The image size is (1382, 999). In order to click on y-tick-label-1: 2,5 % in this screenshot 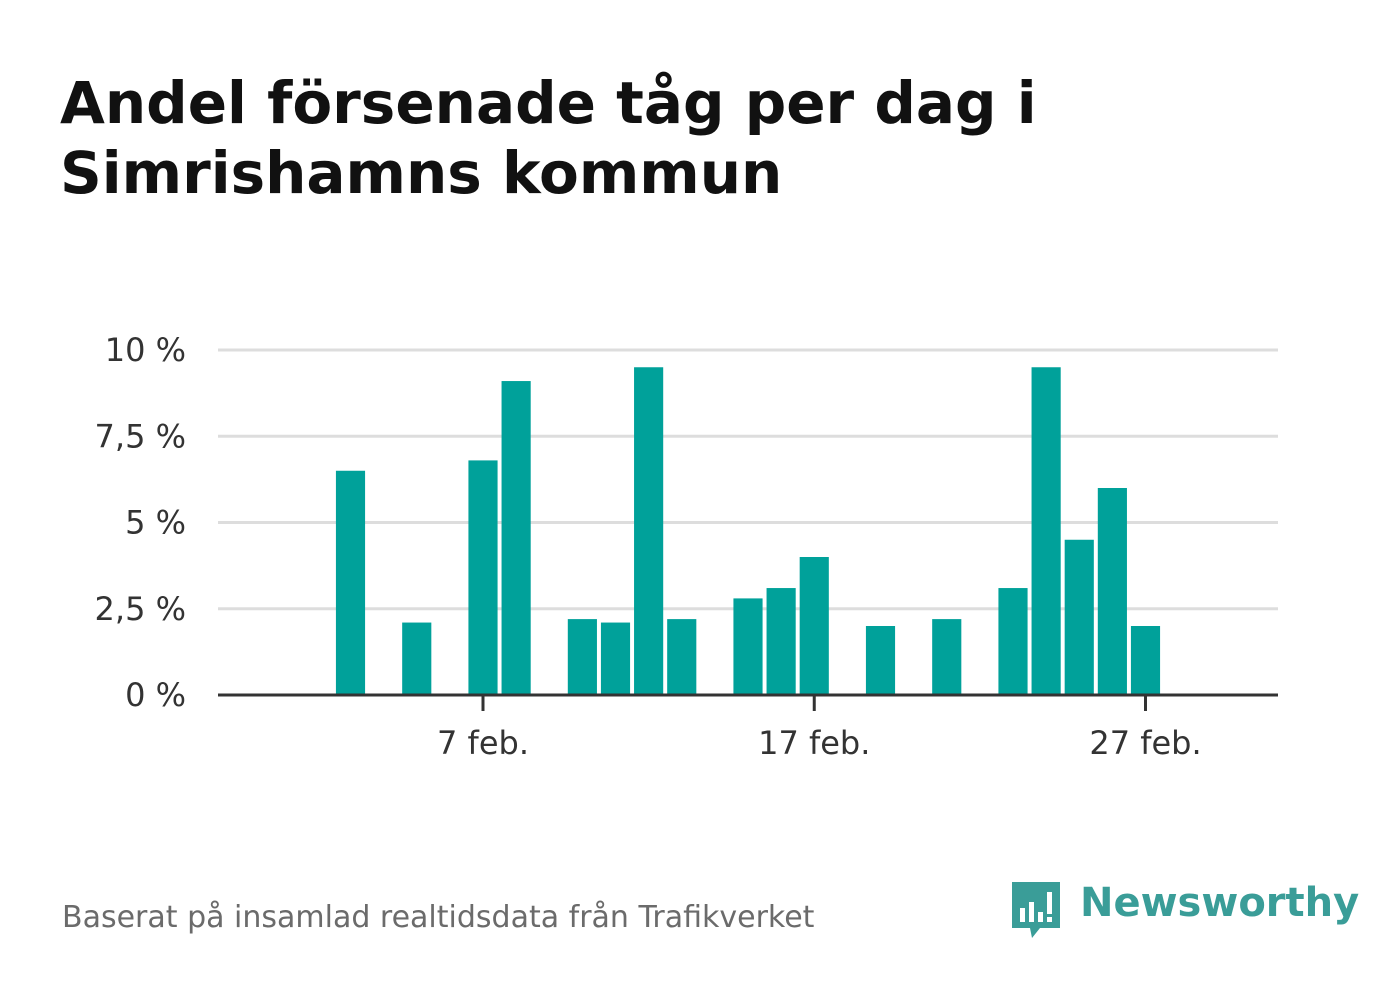, I will do `click(140, 609)`.